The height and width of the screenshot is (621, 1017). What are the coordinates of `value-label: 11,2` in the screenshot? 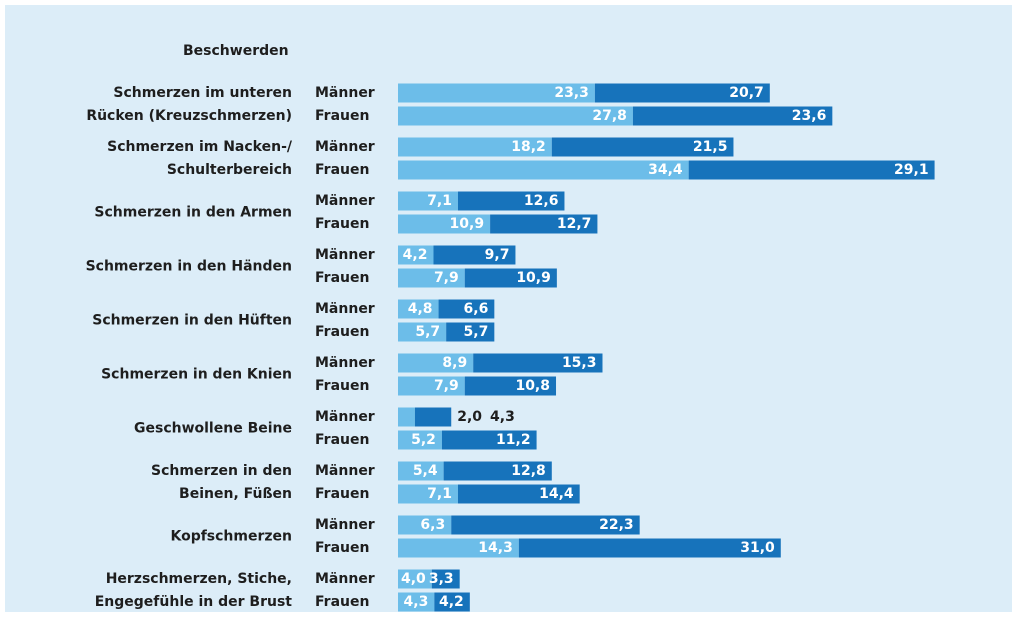 It's located at (513, 440).